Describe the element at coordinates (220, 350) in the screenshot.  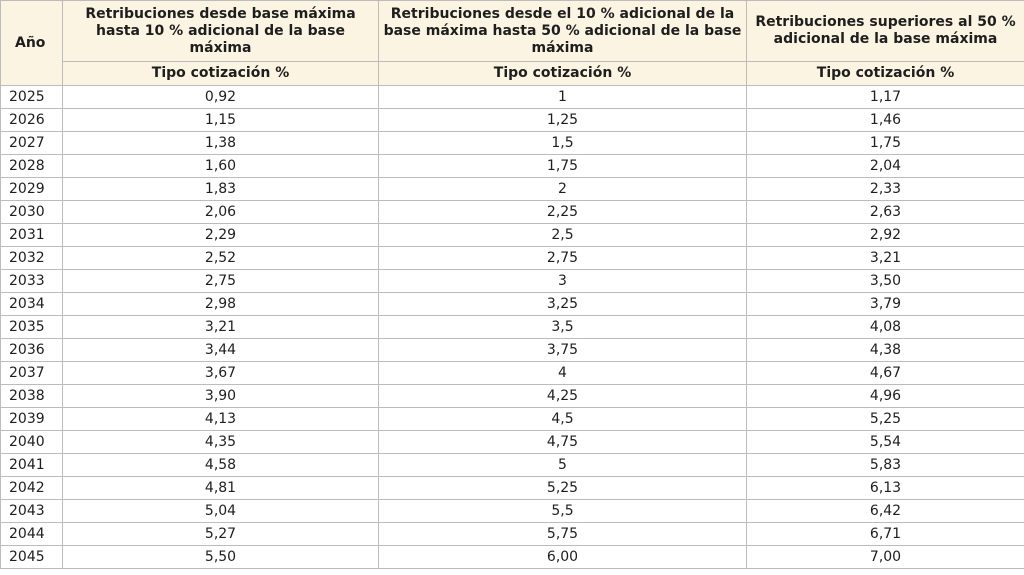
I see `rate-cell-base-to-10: 3,44` at that location.